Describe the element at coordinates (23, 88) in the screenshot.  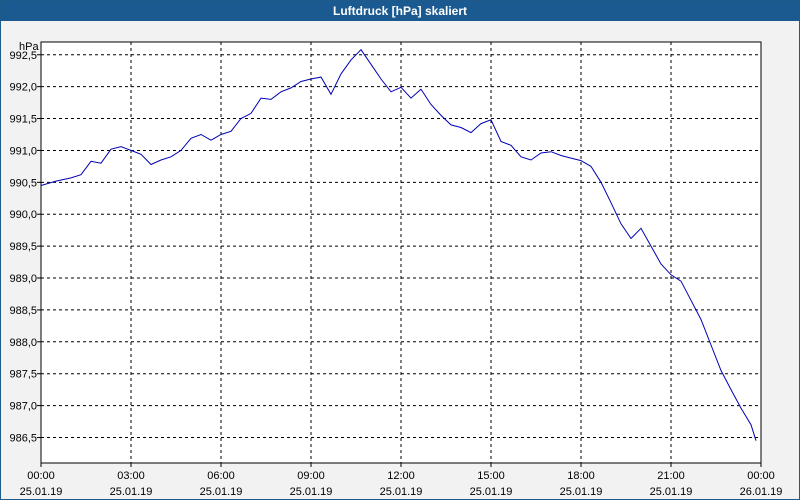
I see `y-tick-label: 992,0` at that location.